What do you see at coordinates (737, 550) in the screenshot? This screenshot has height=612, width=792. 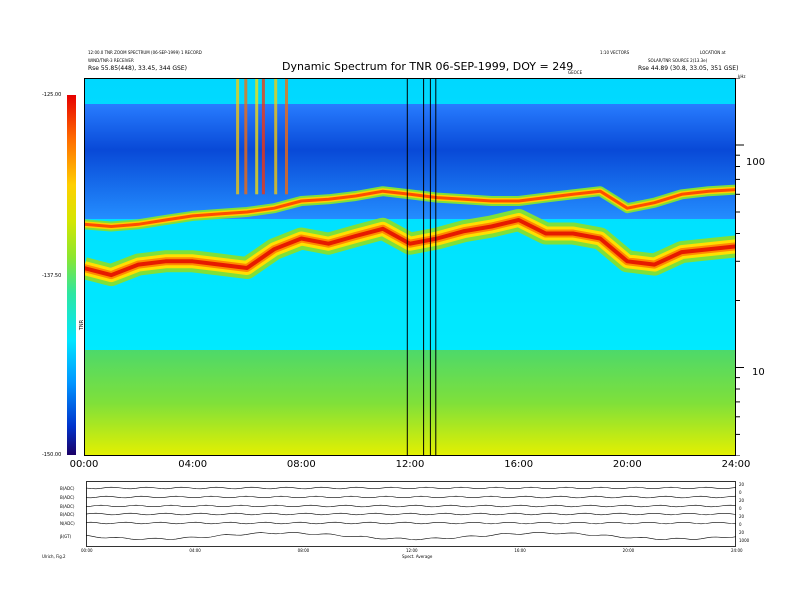 I see `lower-x-tick-label: 24:00` at bounding box center [737, 550].